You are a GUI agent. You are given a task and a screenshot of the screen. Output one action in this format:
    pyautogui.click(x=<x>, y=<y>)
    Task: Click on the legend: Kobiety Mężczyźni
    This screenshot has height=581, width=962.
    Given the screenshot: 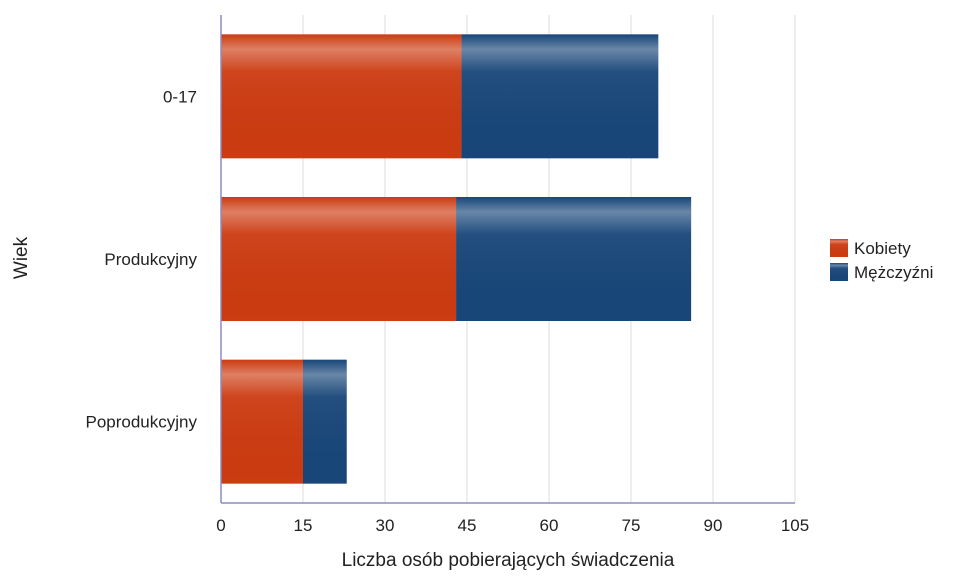 What is the action you would take?
    pyautogui.click(x=881, y=260)
    